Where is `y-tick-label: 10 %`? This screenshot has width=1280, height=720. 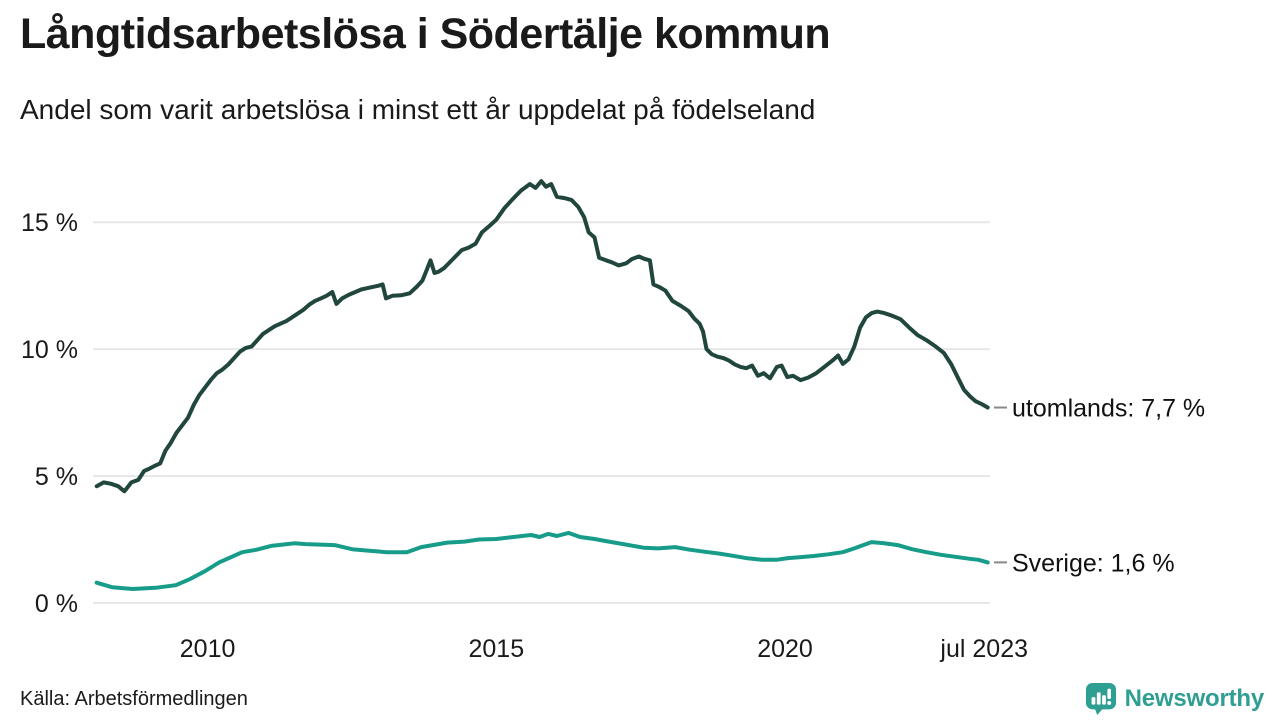
y-tick-label: 10 % is located at coordinates (49, 350).